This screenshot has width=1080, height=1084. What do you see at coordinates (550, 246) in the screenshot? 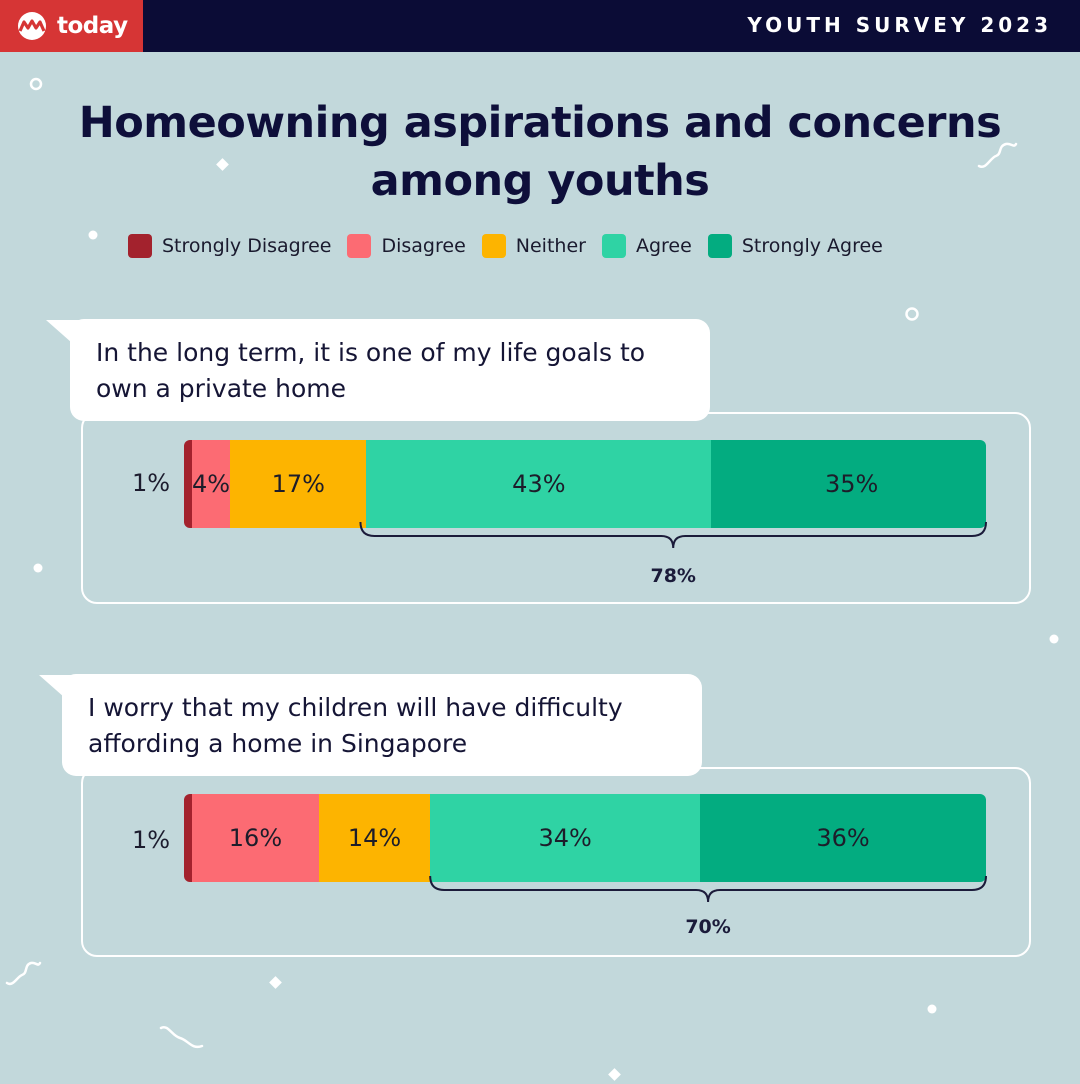
I see `legend-label-neither: Neither` at bounding box center [550, 246].